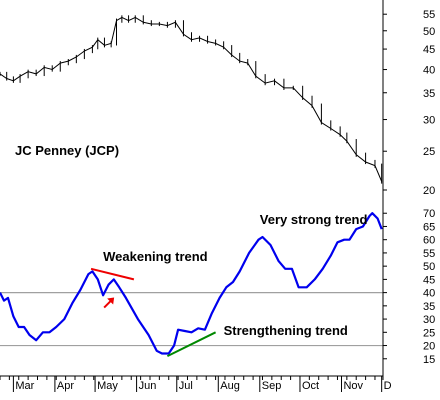 The height and width of the screenshot is (400, 440). Describe the element at coordinates (429, 191) in the screenshot. I see `price-tick-label: 20` at that location.